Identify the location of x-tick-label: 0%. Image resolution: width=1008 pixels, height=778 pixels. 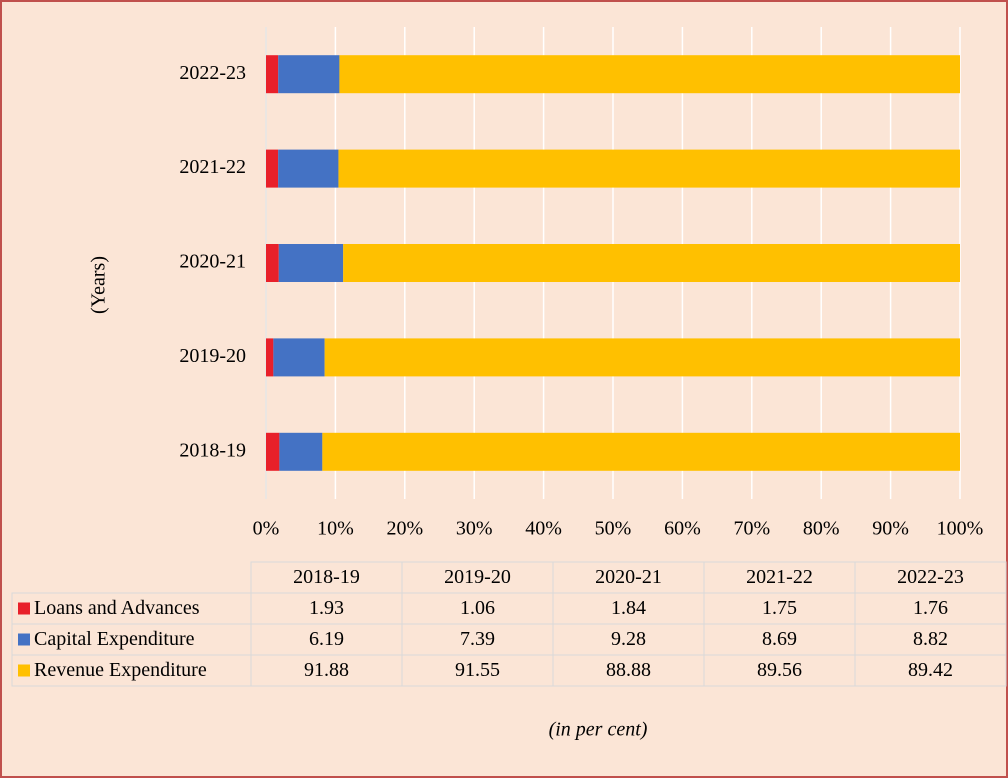
(266, 529).